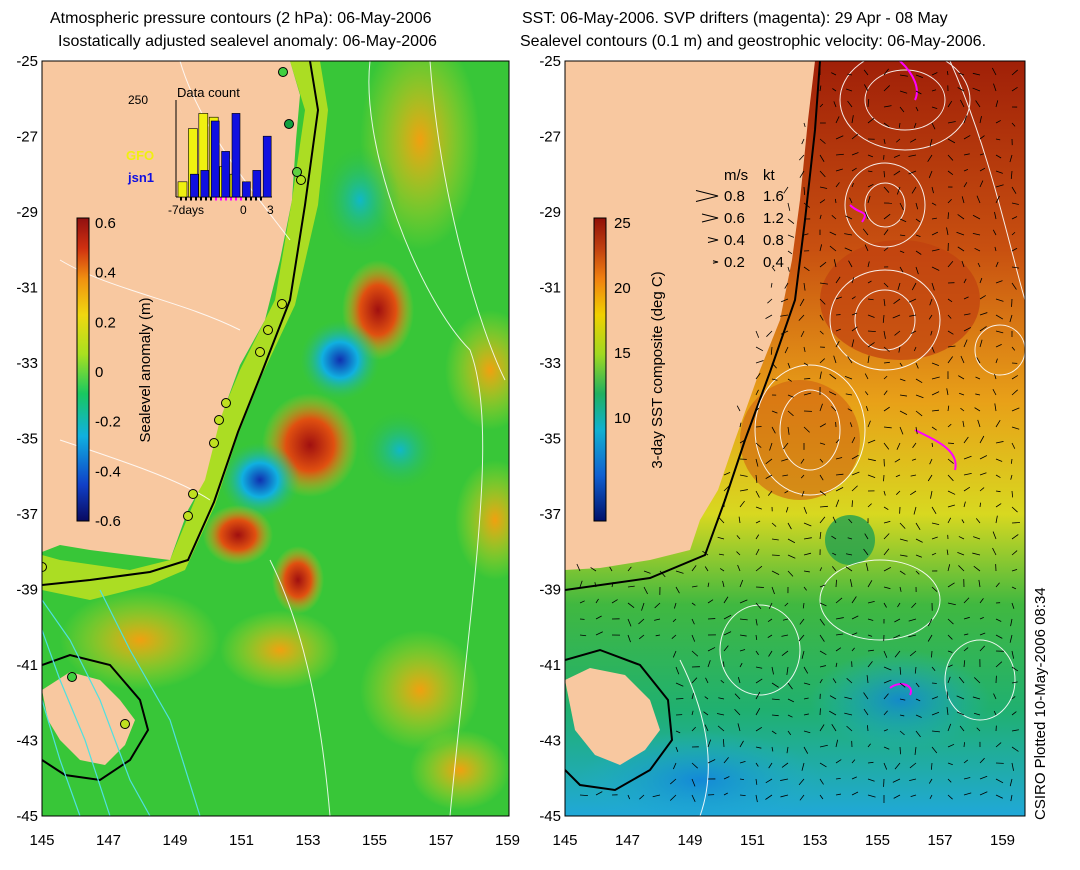 Image resolution: width=1080 pixels, height=870 pixels. What do you see at coordinates (612, 716) in the screenshot?
I see `tasmania-land-right` at bounding box center [612, 716].